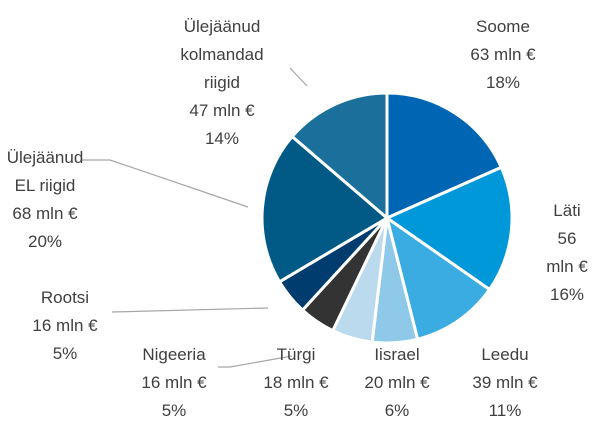 Image resolution: width=611 pixels, height=432 pixels. What do you see at coordinates (296, 354) in the screenshot?
I see `category-label: Türgi` at bounding box center [296, 354].